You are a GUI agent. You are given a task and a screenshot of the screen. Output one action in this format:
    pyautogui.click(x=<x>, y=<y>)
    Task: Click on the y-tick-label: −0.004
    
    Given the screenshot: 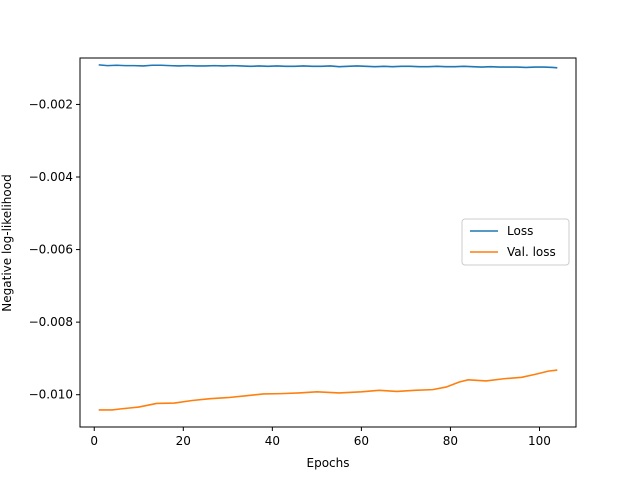 What is the action you would take?
    pyautogui.click(x=51, y=177)
    